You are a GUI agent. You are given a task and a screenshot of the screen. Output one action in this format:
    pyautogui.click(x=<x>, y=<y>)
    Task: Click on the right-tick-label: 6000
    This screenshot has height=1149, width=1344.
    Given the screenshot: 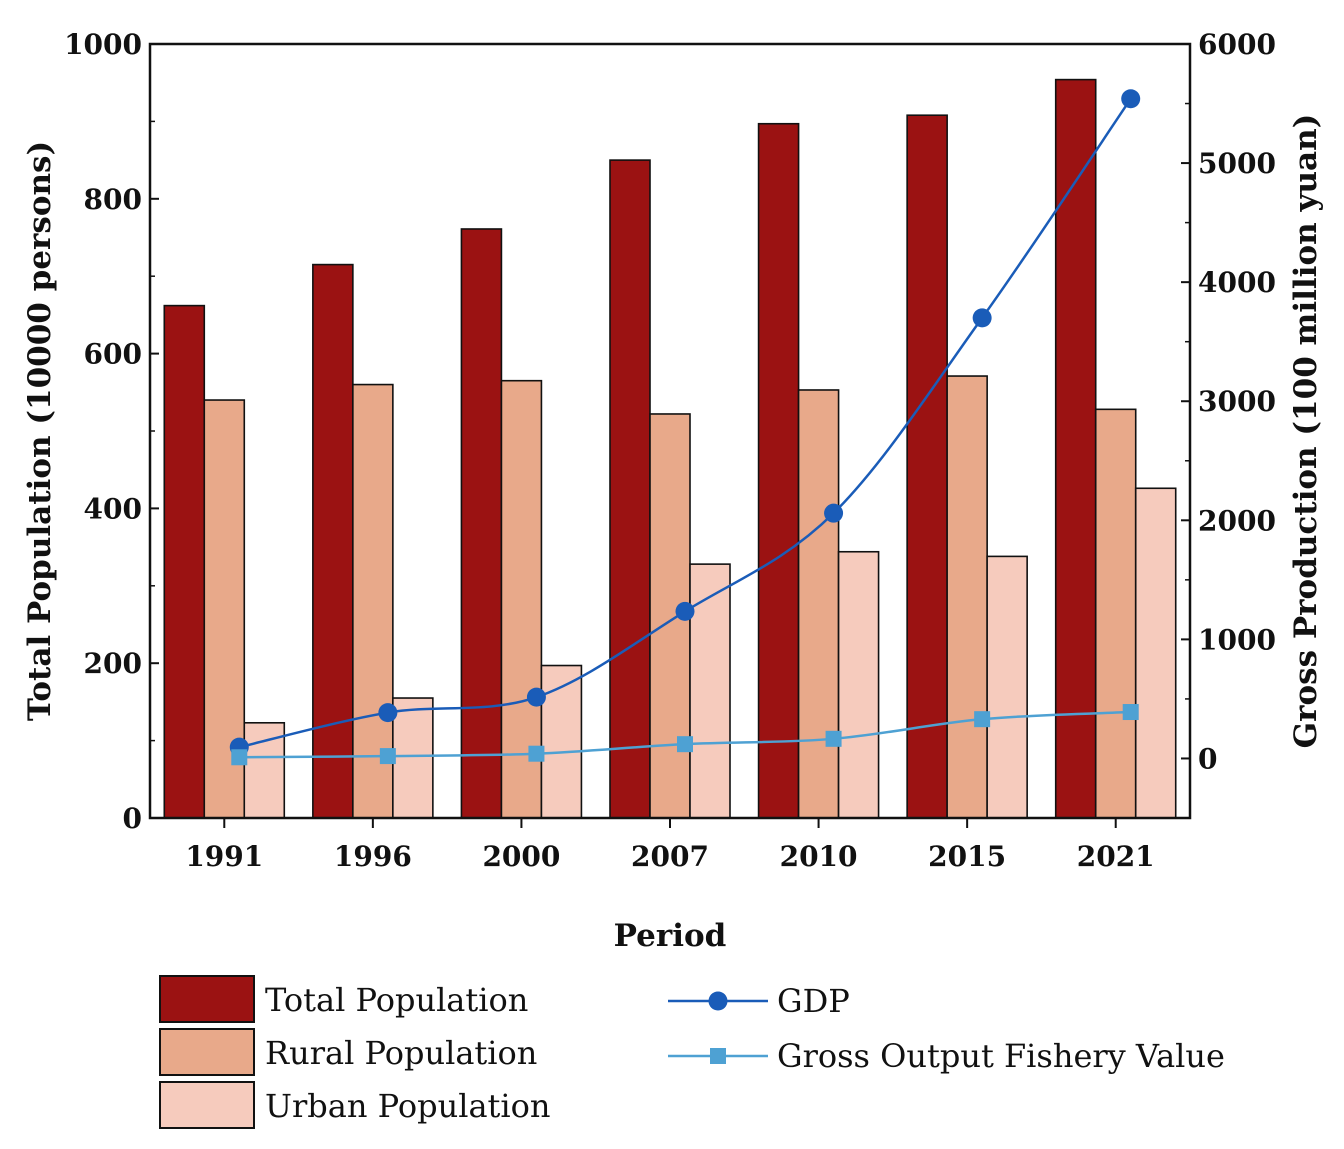 What is the action you would take?
    pyautogui.click(x=1237, y=44)
    